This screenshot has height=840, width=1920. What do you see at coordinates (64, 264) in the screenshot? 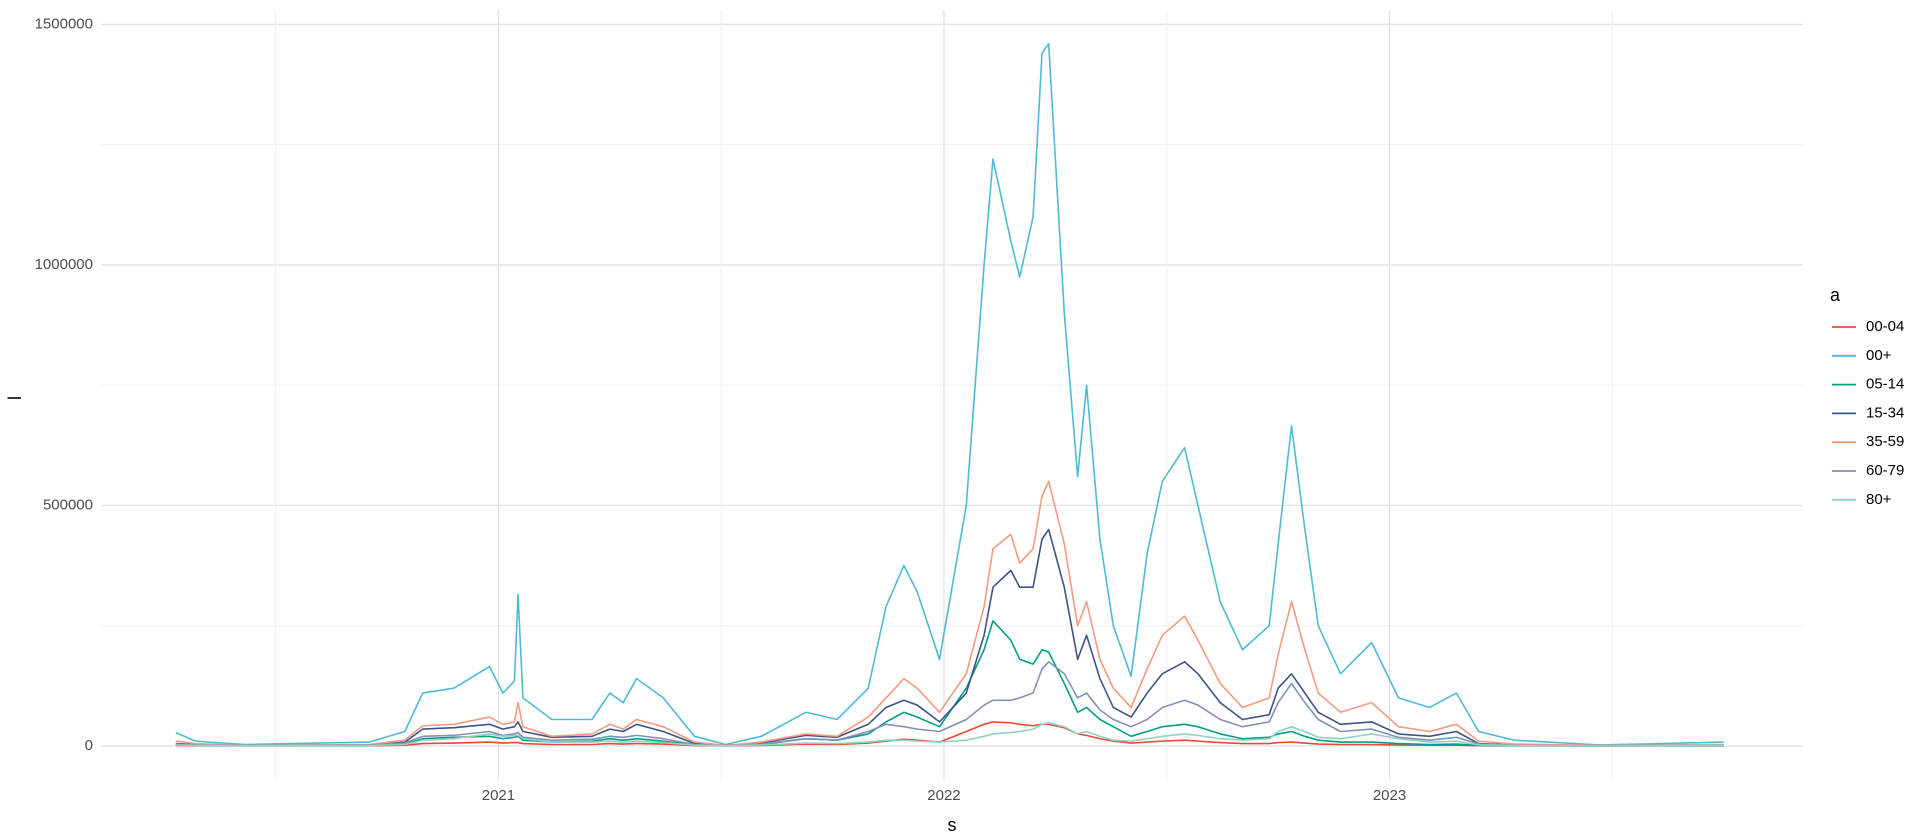
I see `y-tick-label: 1000000` at bounding box center [64, 264].